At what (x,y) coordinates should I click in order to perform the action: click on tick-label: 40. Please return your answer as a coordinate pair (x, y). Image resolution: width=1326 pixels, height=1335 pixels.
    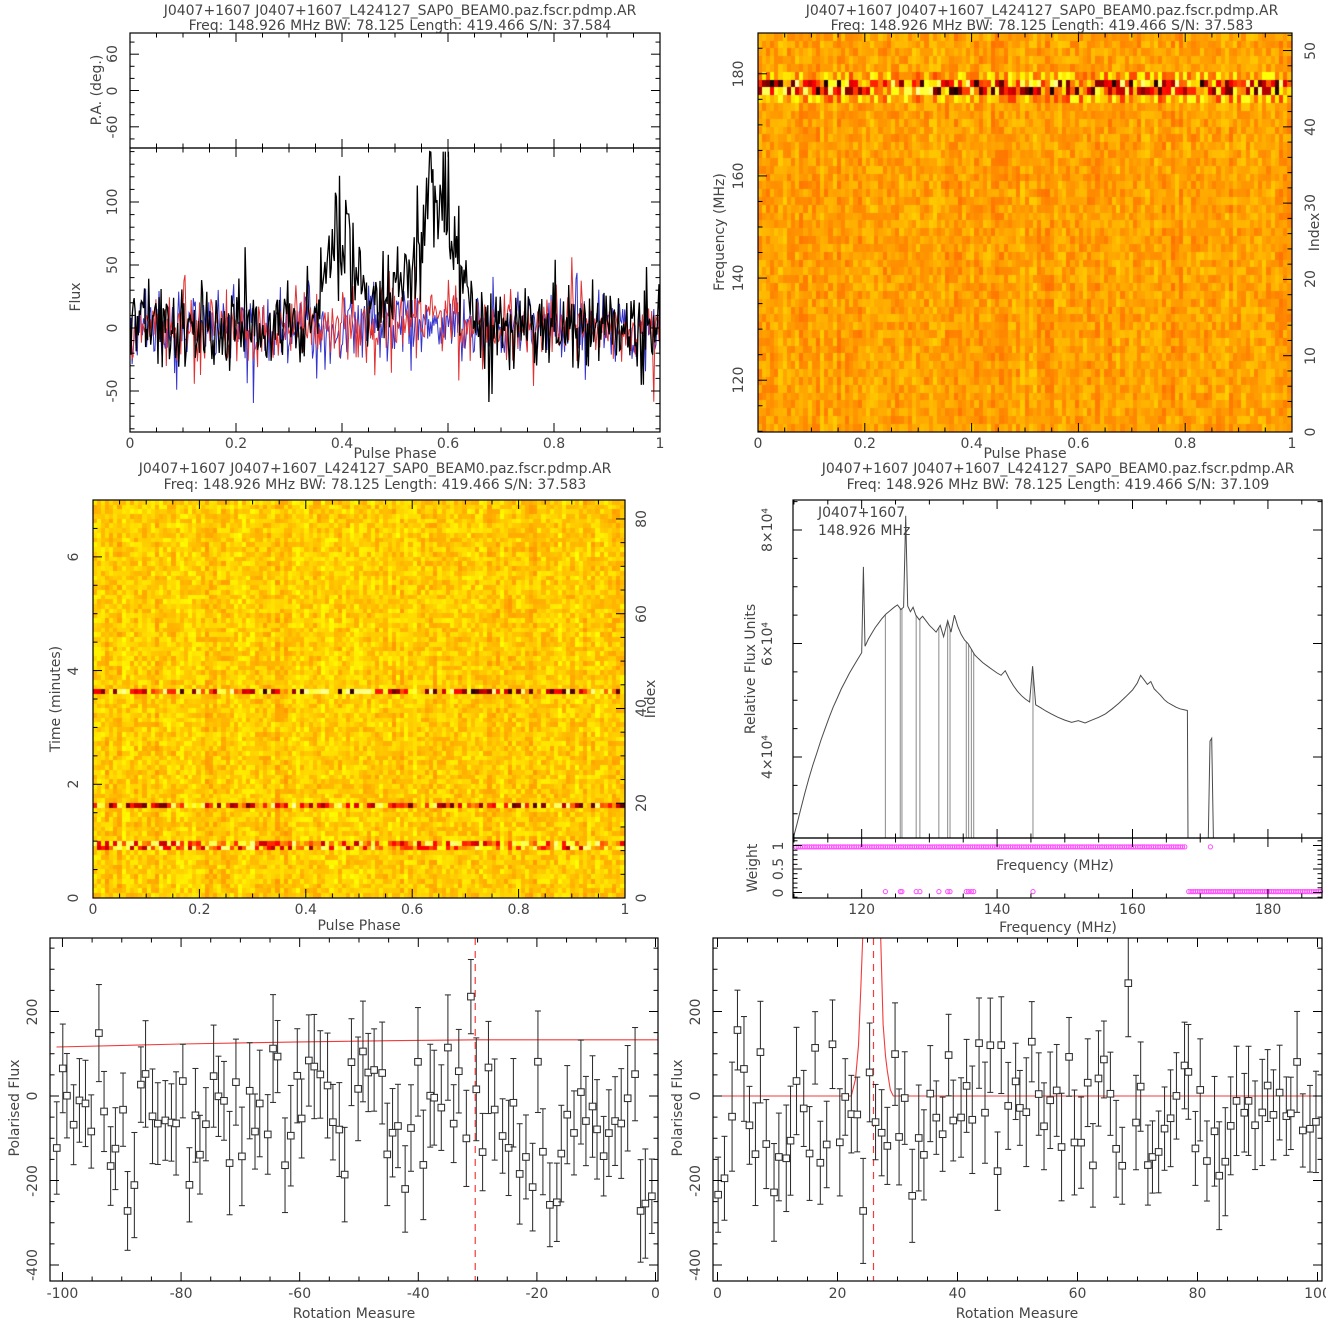
    Looking at the image, I should click on (957, 1294).